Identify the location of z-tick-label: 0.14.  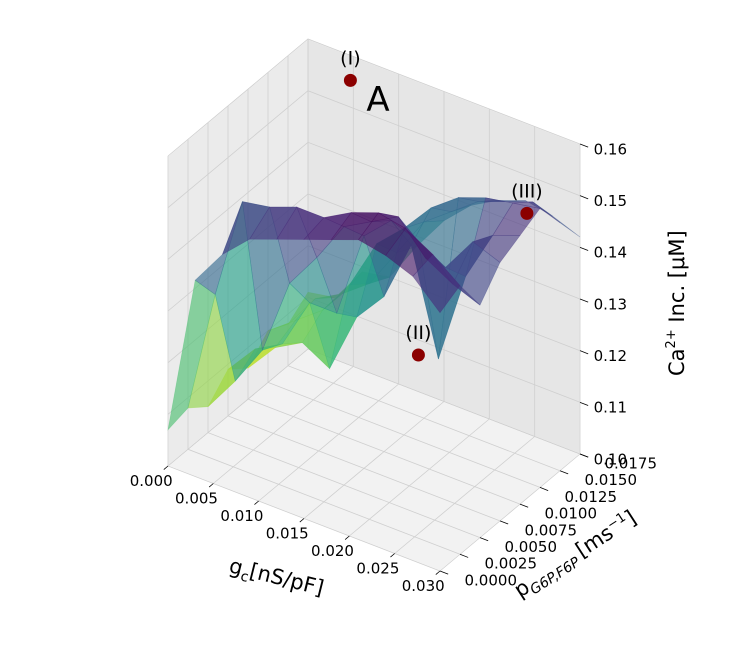
(610, 253).